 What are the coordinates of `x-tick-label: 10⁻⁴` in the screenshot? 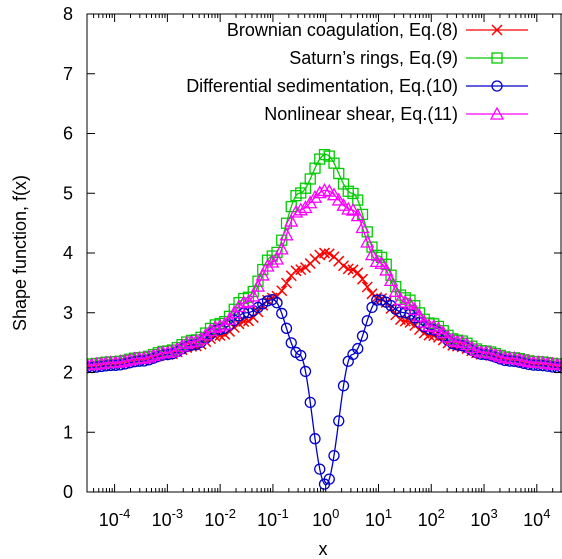 It's located at (115, 518).